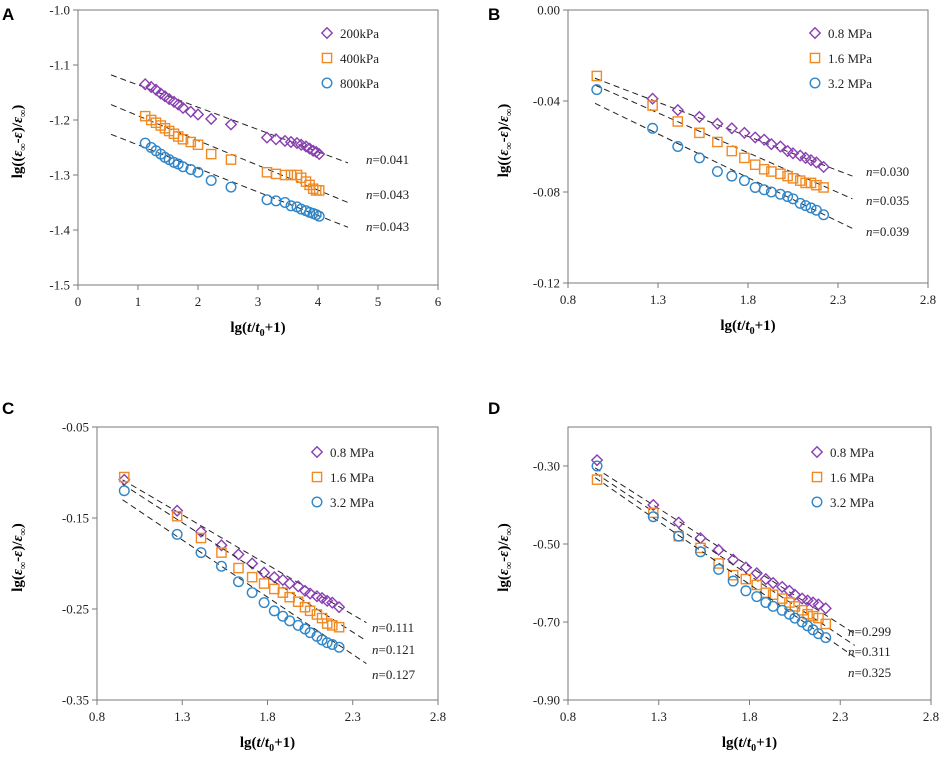 This screenshot has width=941, height=760. What do you see at coordinates (494, 14) in the screenshot?
I see `panel-letter-b: B` at bounding box center [494, 14].